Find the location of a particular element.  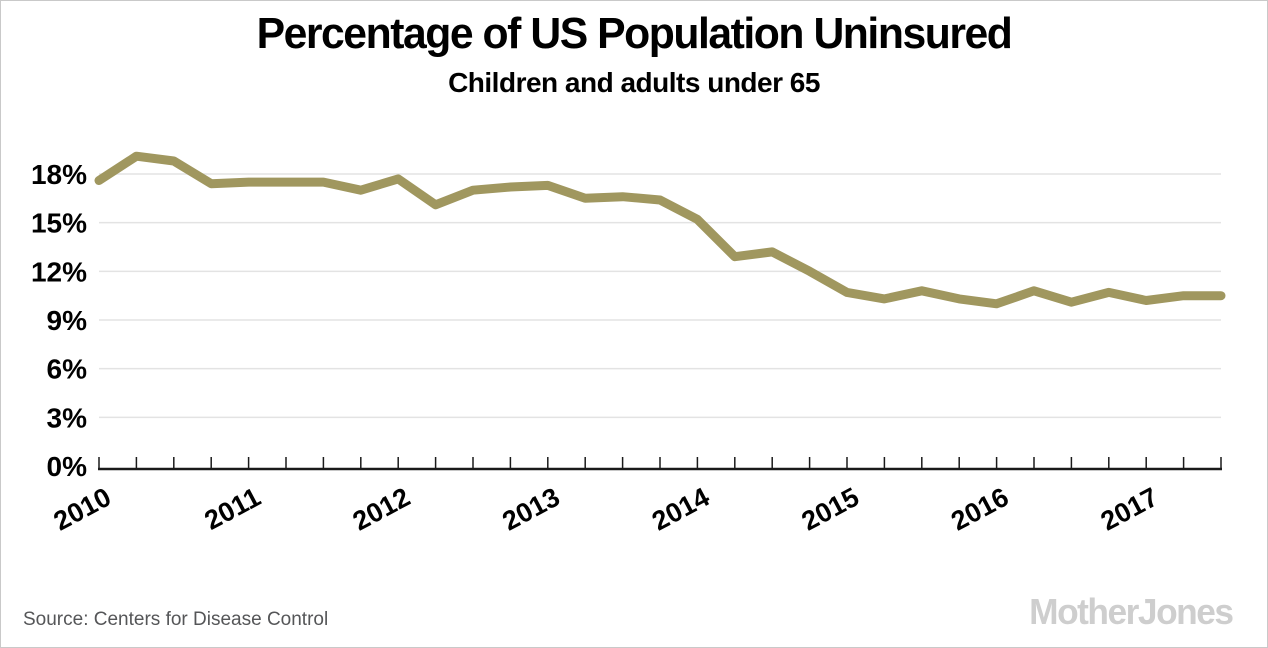

y-tick-label: 3% is located at coordinates (67, 417).